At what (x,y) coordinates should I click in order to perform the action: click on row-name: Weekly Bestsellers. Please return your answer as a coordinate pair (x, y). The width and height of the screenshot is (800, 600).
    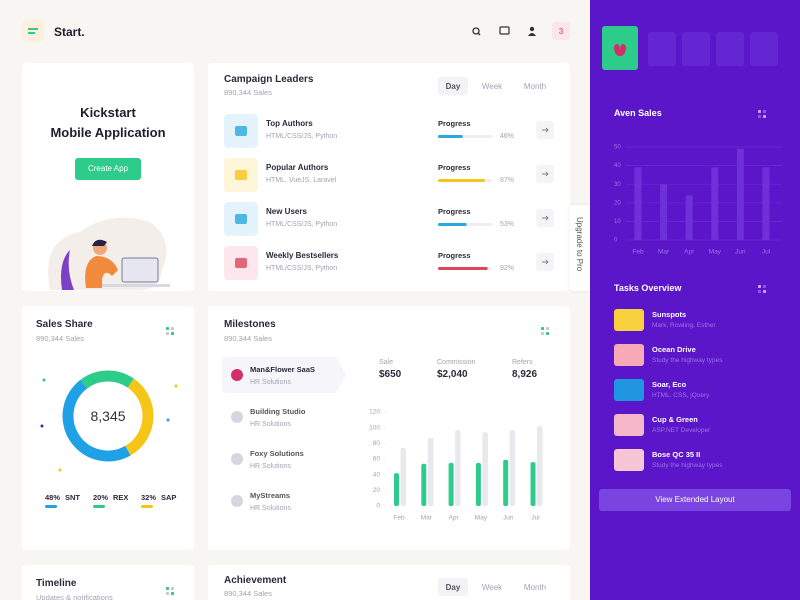
    Looking at the image, I should click on (302, 255).